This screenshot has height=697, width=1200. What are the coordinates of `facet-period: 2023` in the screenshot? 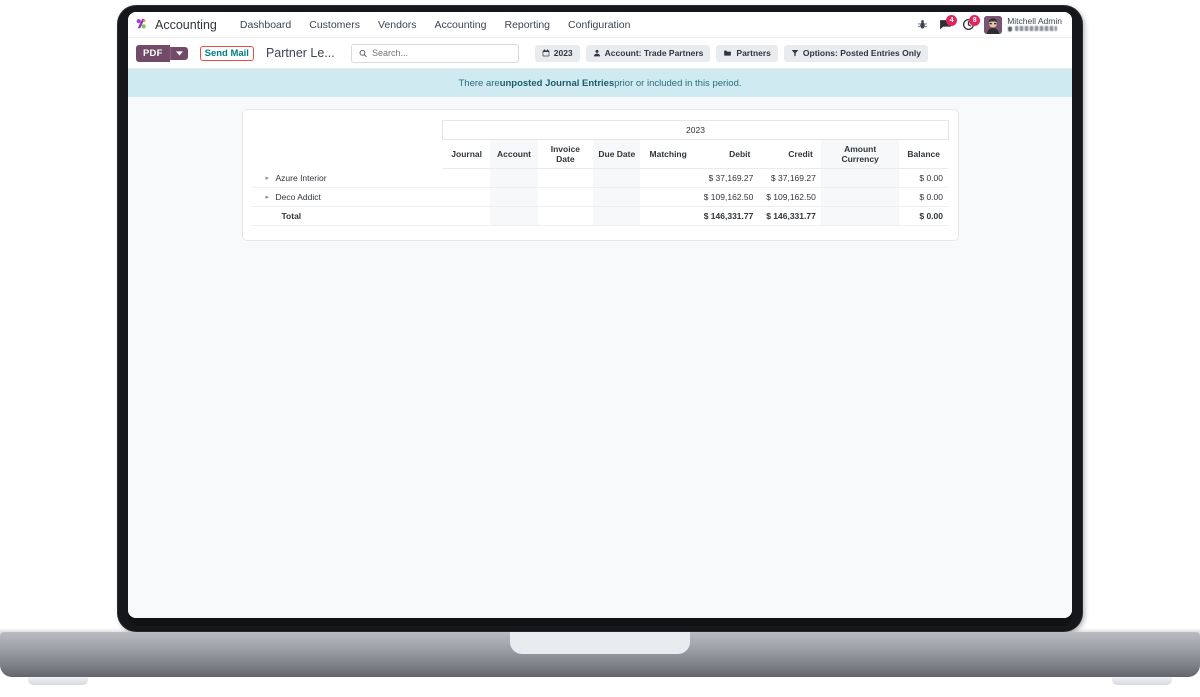 It's located at (557, 53).